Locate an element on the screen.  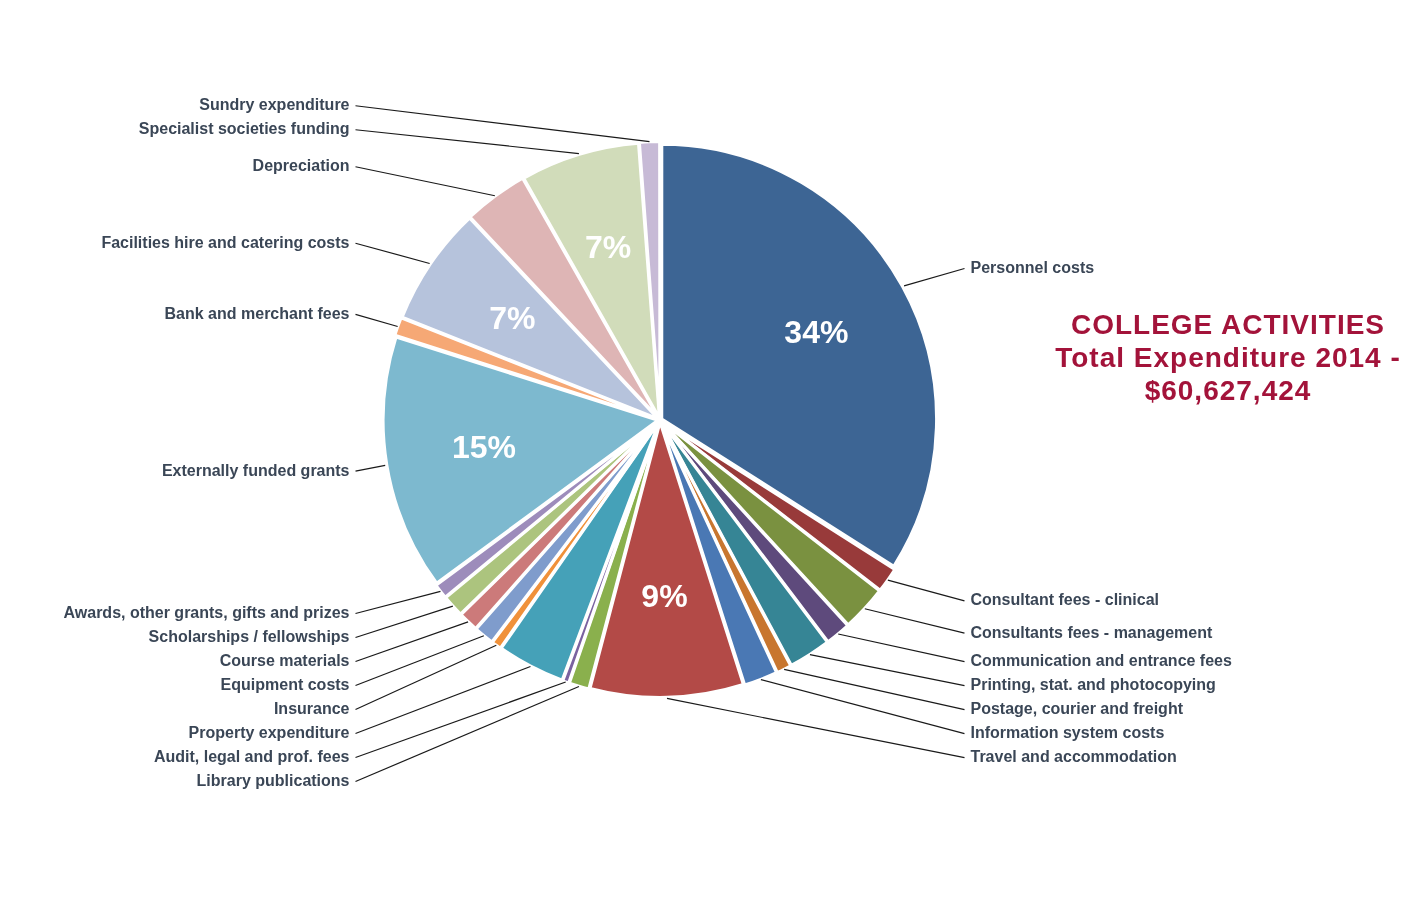
slice-label: Equipment costs is located at coordinates (285, 684).